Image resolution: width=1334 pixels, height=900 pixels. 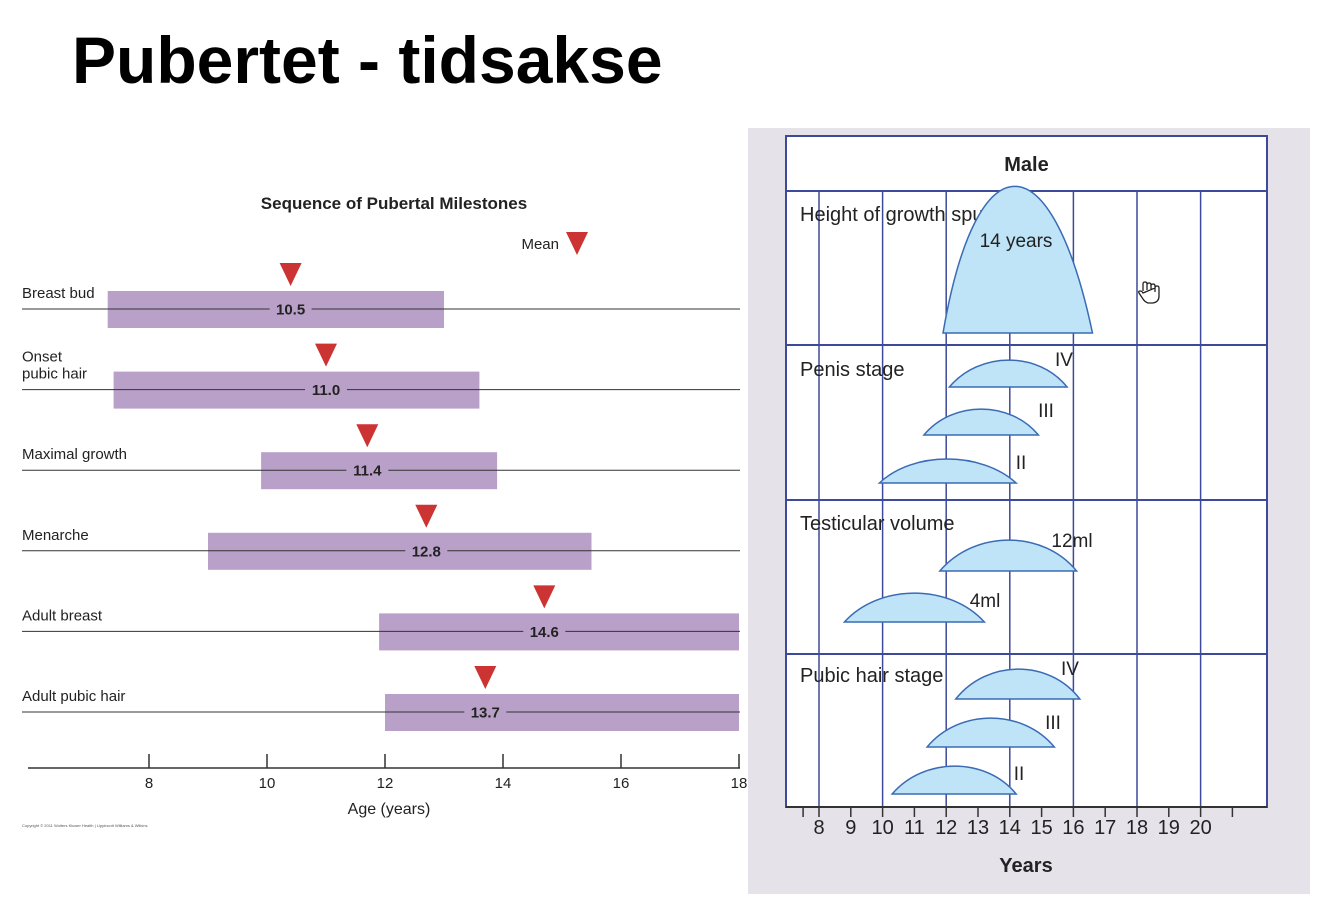 What do you see at coordinates (1169, 828) in the screenshot?
I see `x-tick-label: 19` at bounding box center [1169, 828].